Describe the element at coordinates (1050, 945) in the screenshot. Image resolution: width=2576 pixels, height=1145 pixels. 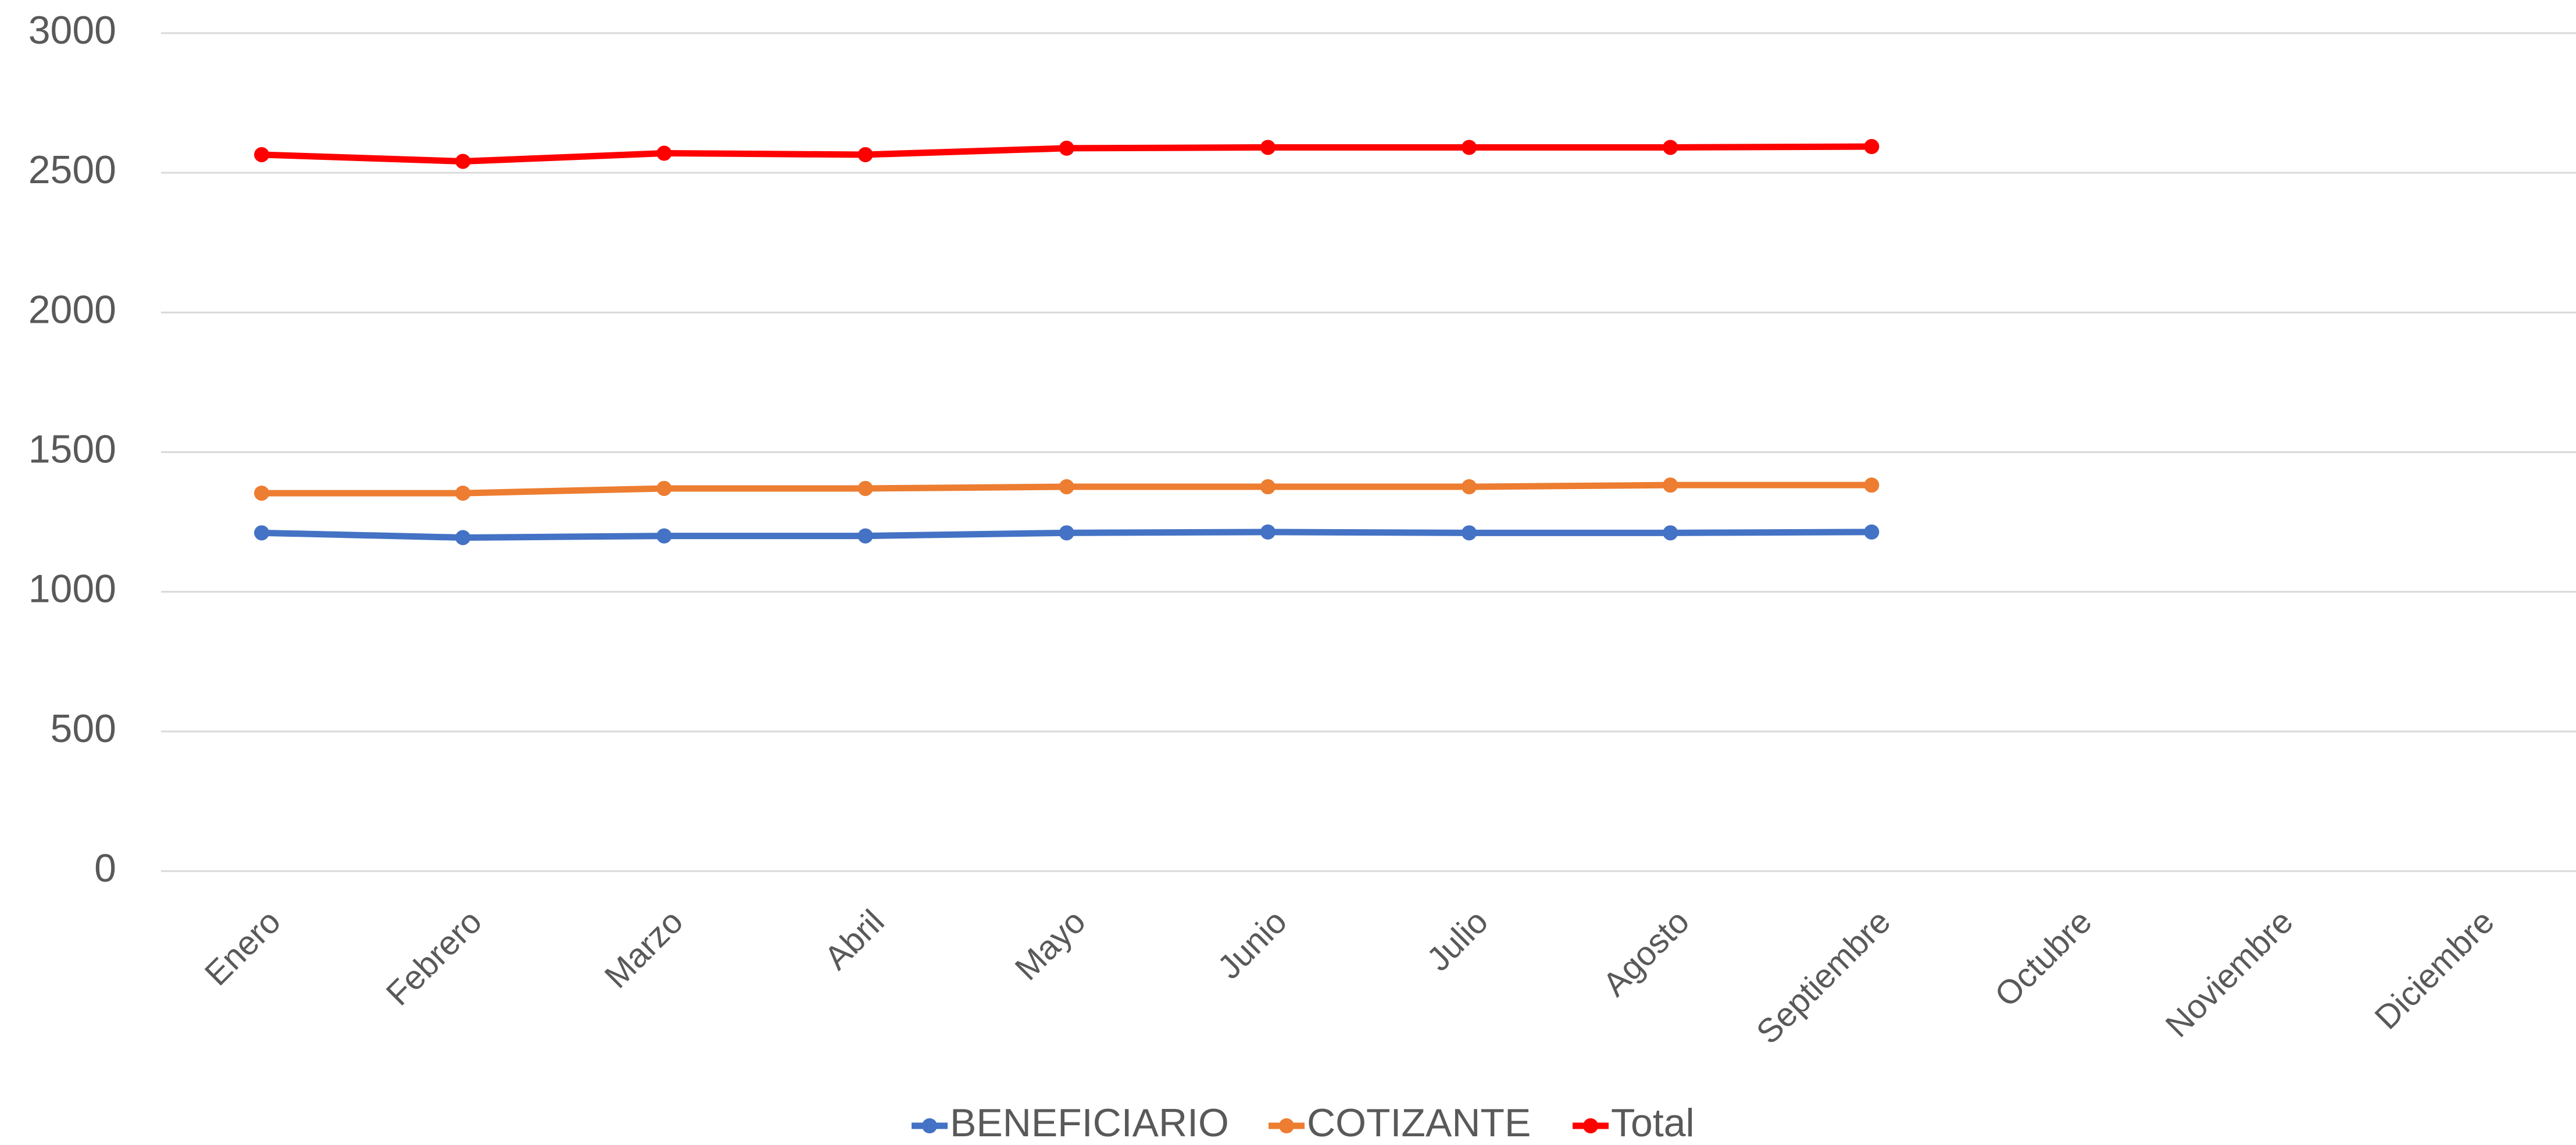
I see `x-tick-label: Mayo` at that location.